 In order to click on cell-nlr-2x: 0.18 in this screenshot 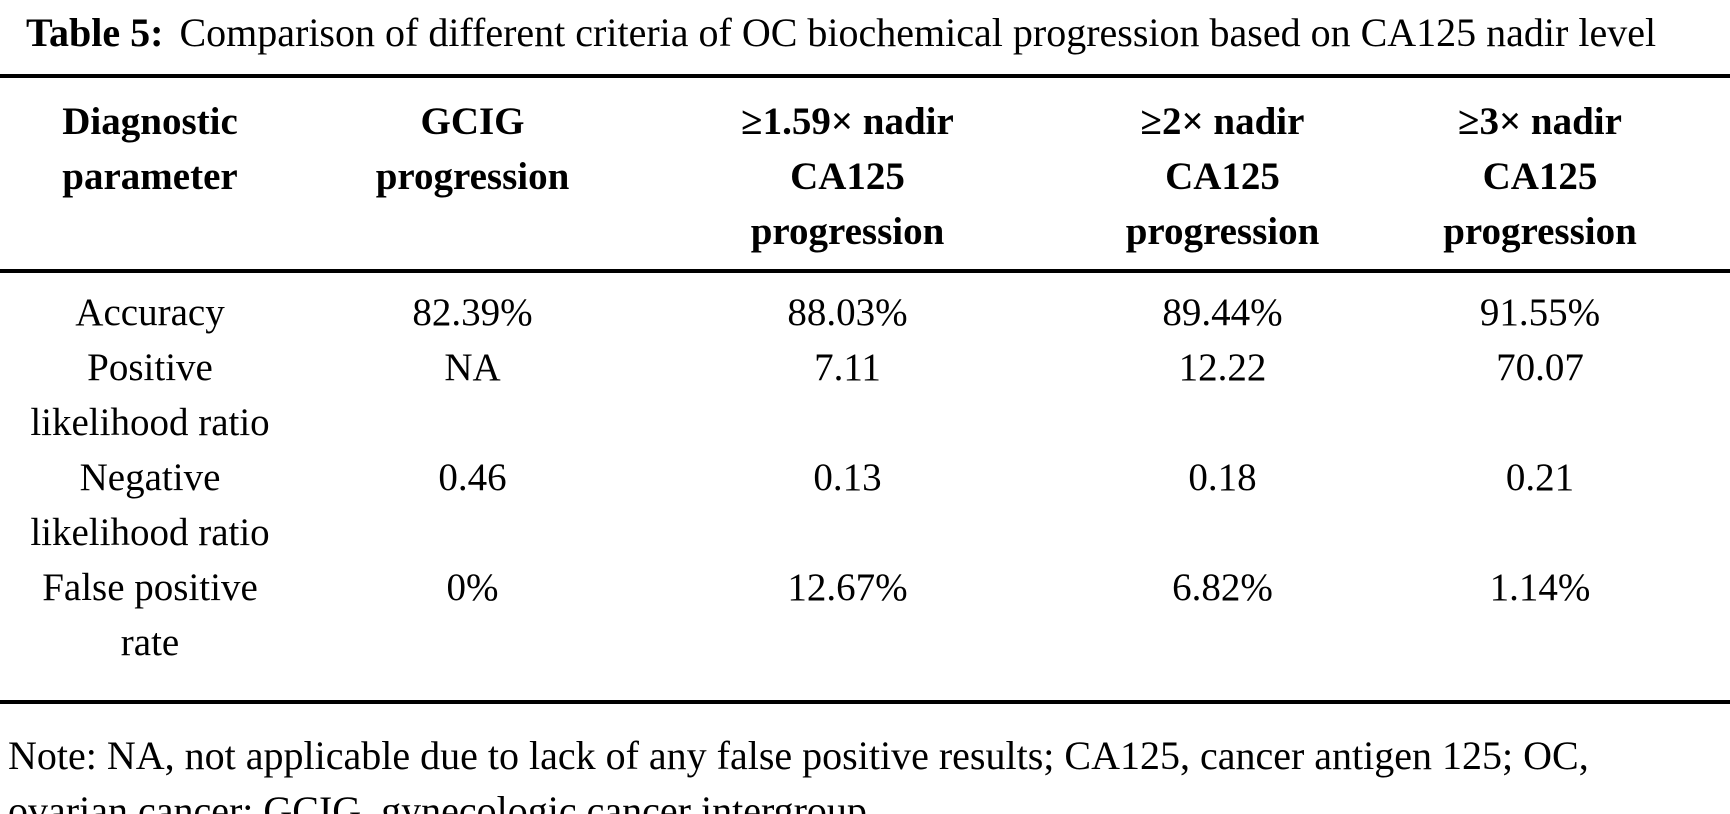, I will do `click(1222, 477)`.